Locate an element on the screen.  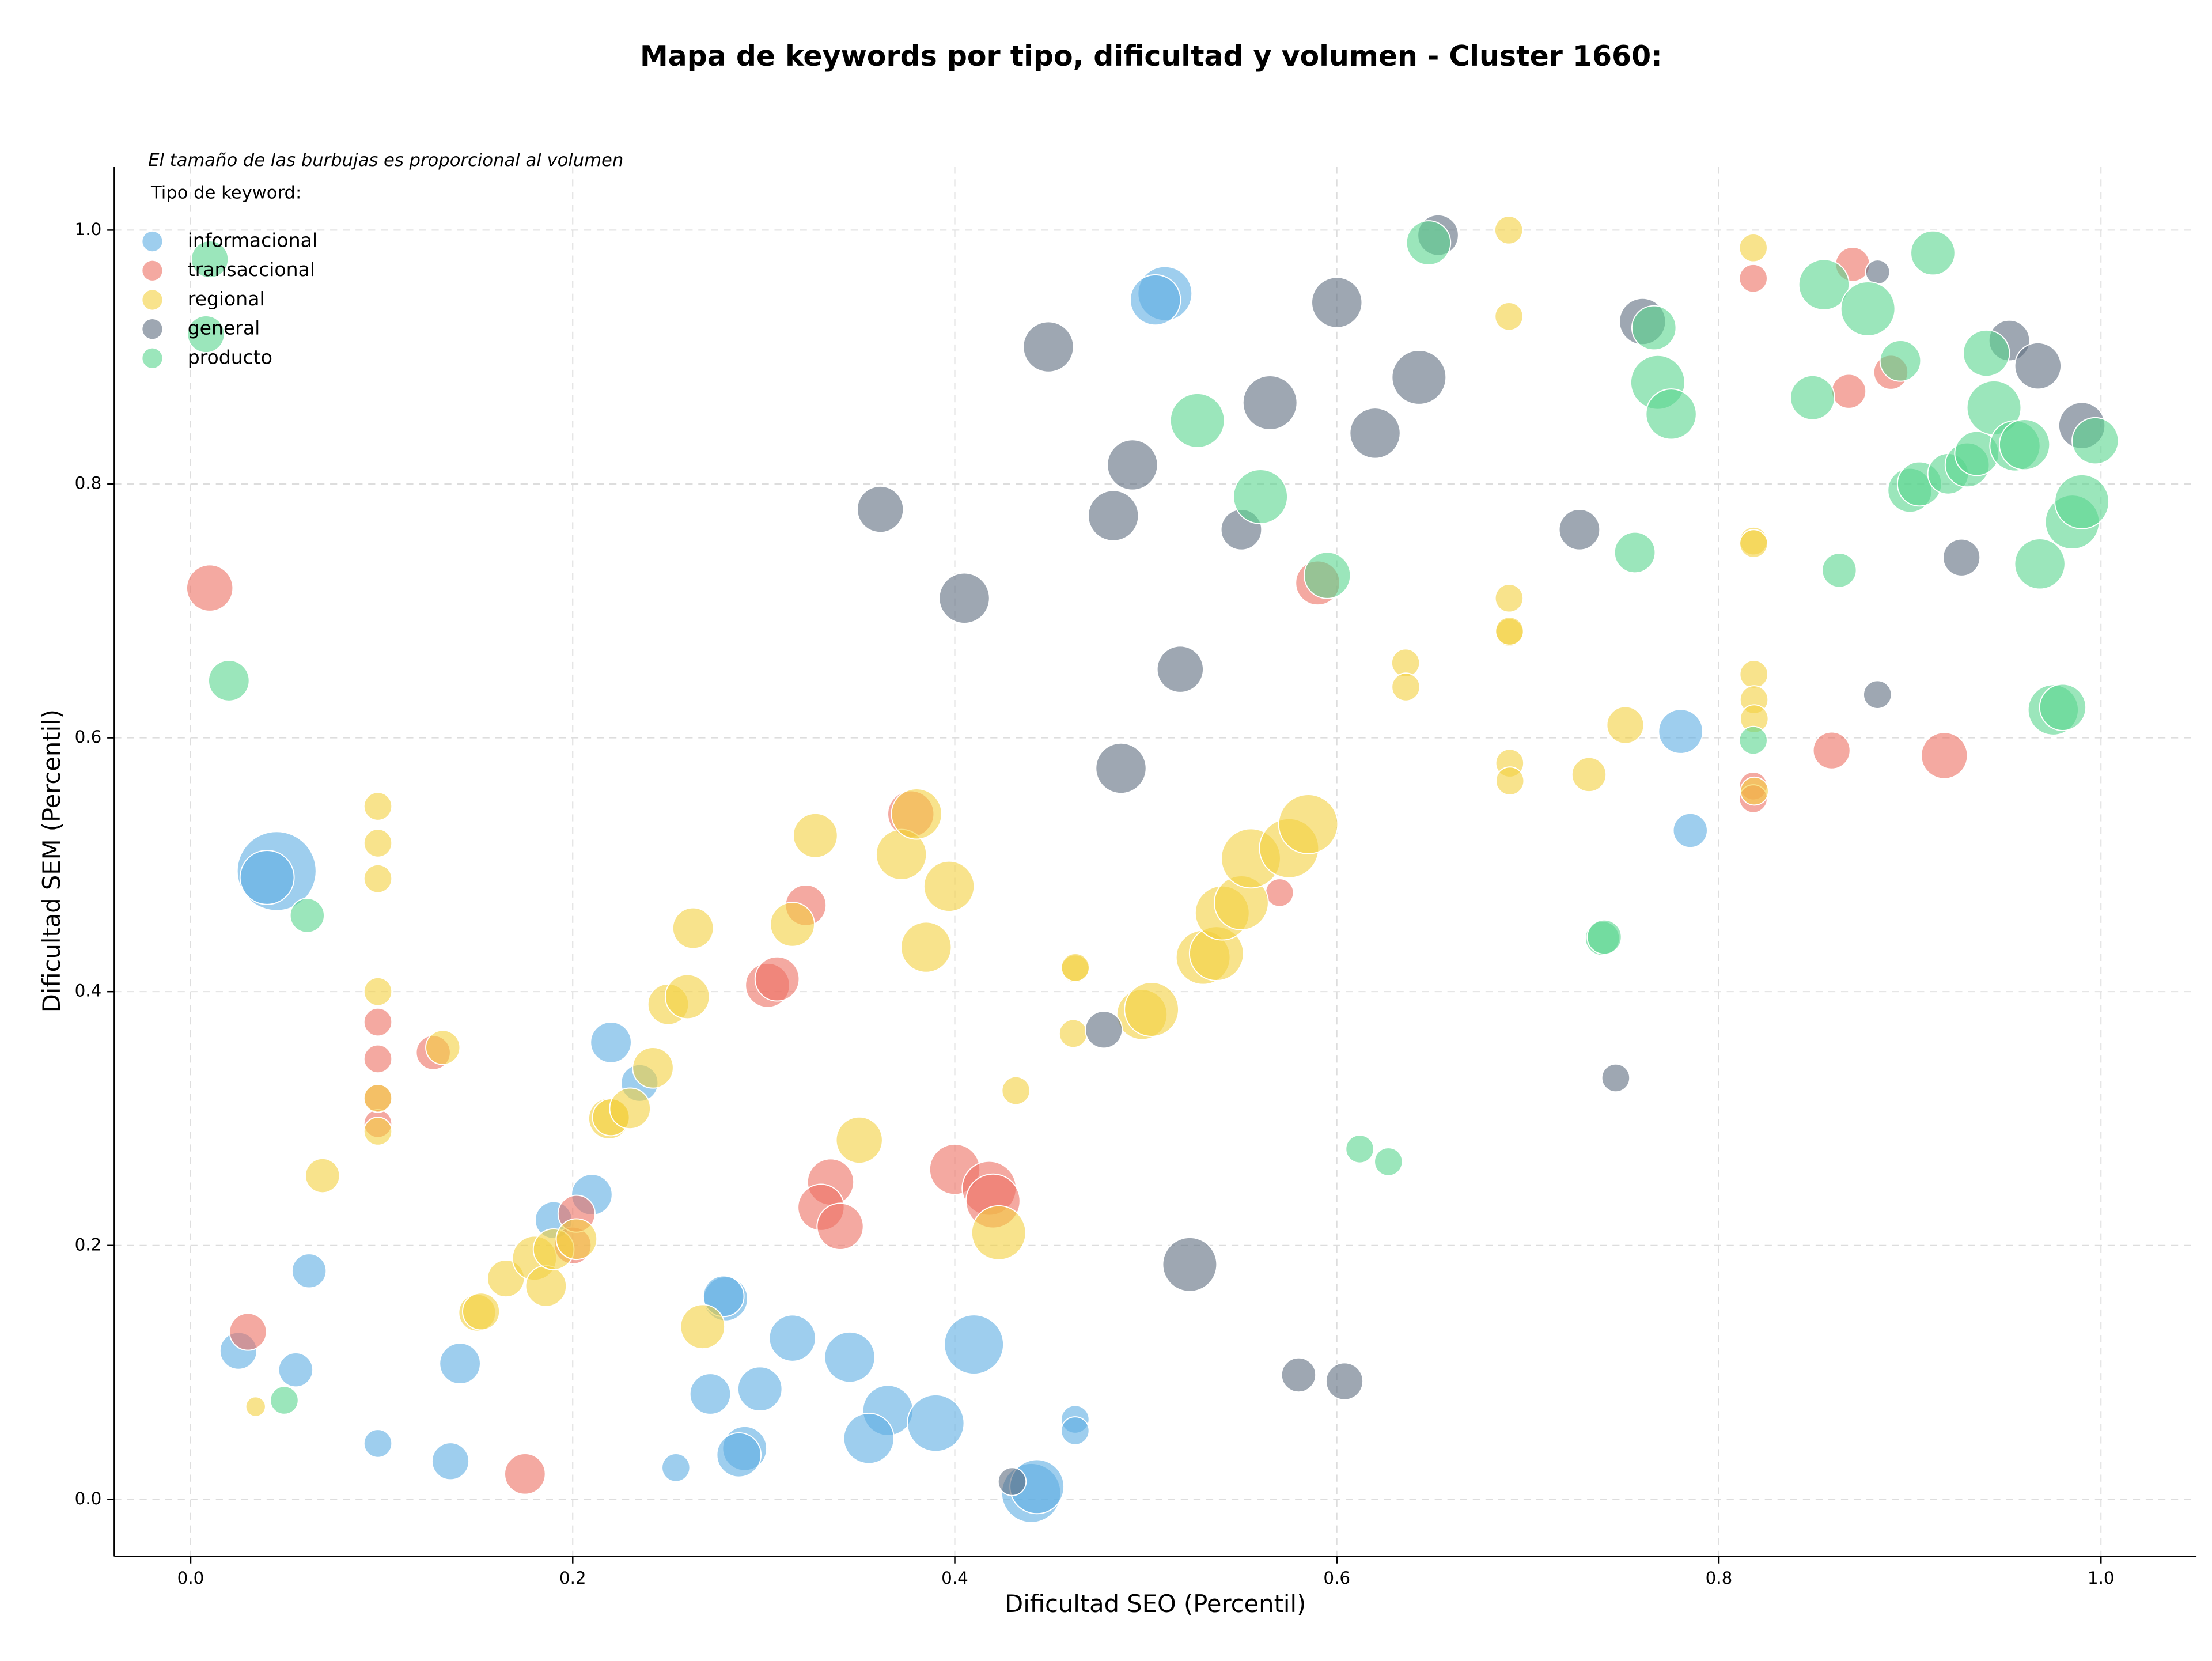
y-tick-label: 0.4 is located at coordinates (88, 991).